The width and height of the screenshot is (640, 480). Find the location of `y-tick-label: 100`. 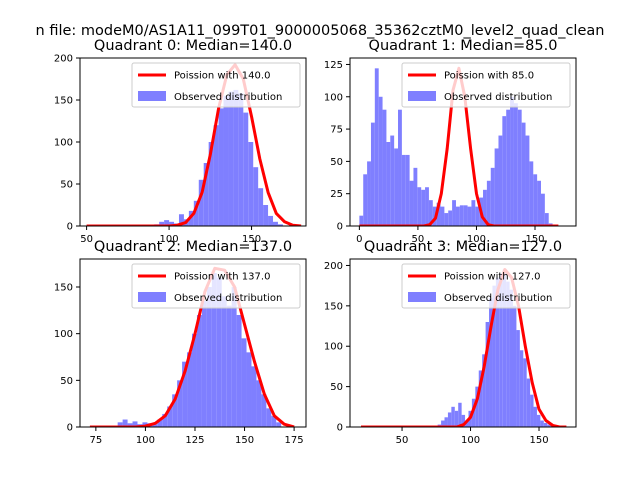

y-tick-label: 100 is located at coordinates (333, 347).